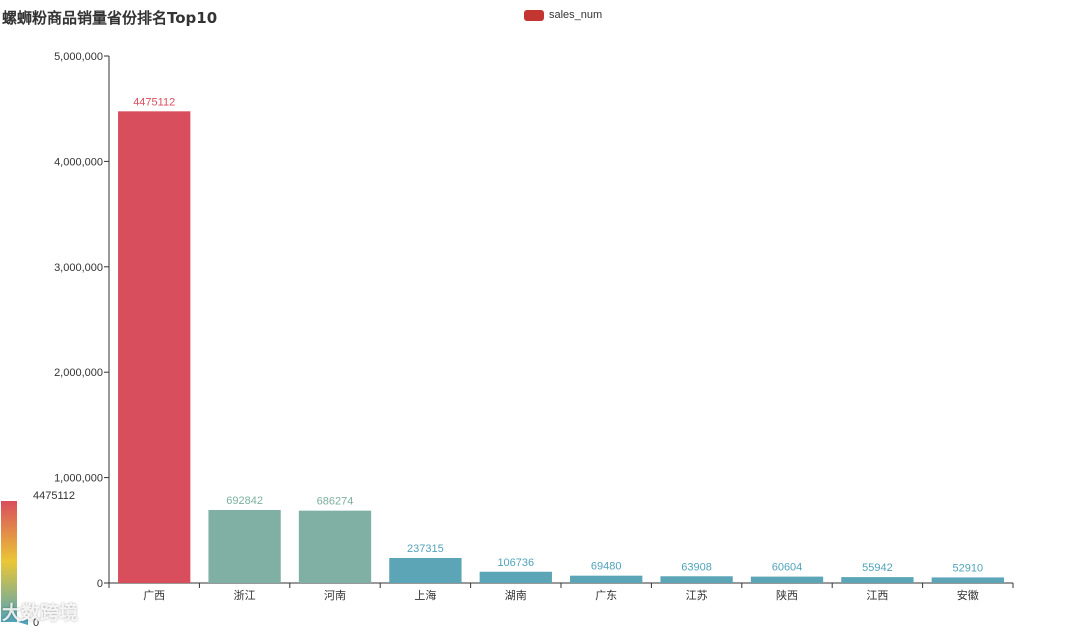  I want to click on bar-广东, so click(606, 579).